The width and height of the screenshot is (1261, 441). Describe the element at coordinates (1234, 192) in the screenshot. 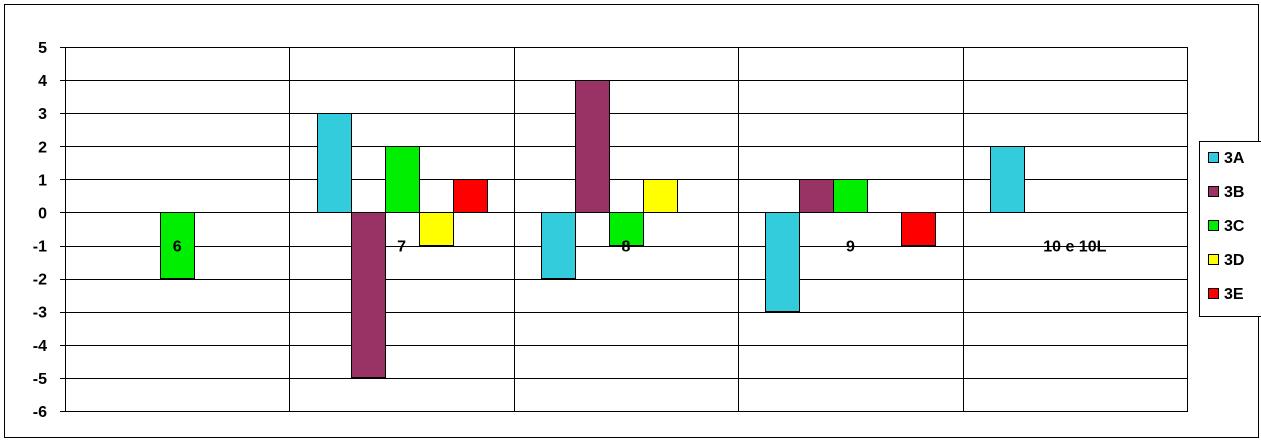

I see `legend-label: 3B` at that location.